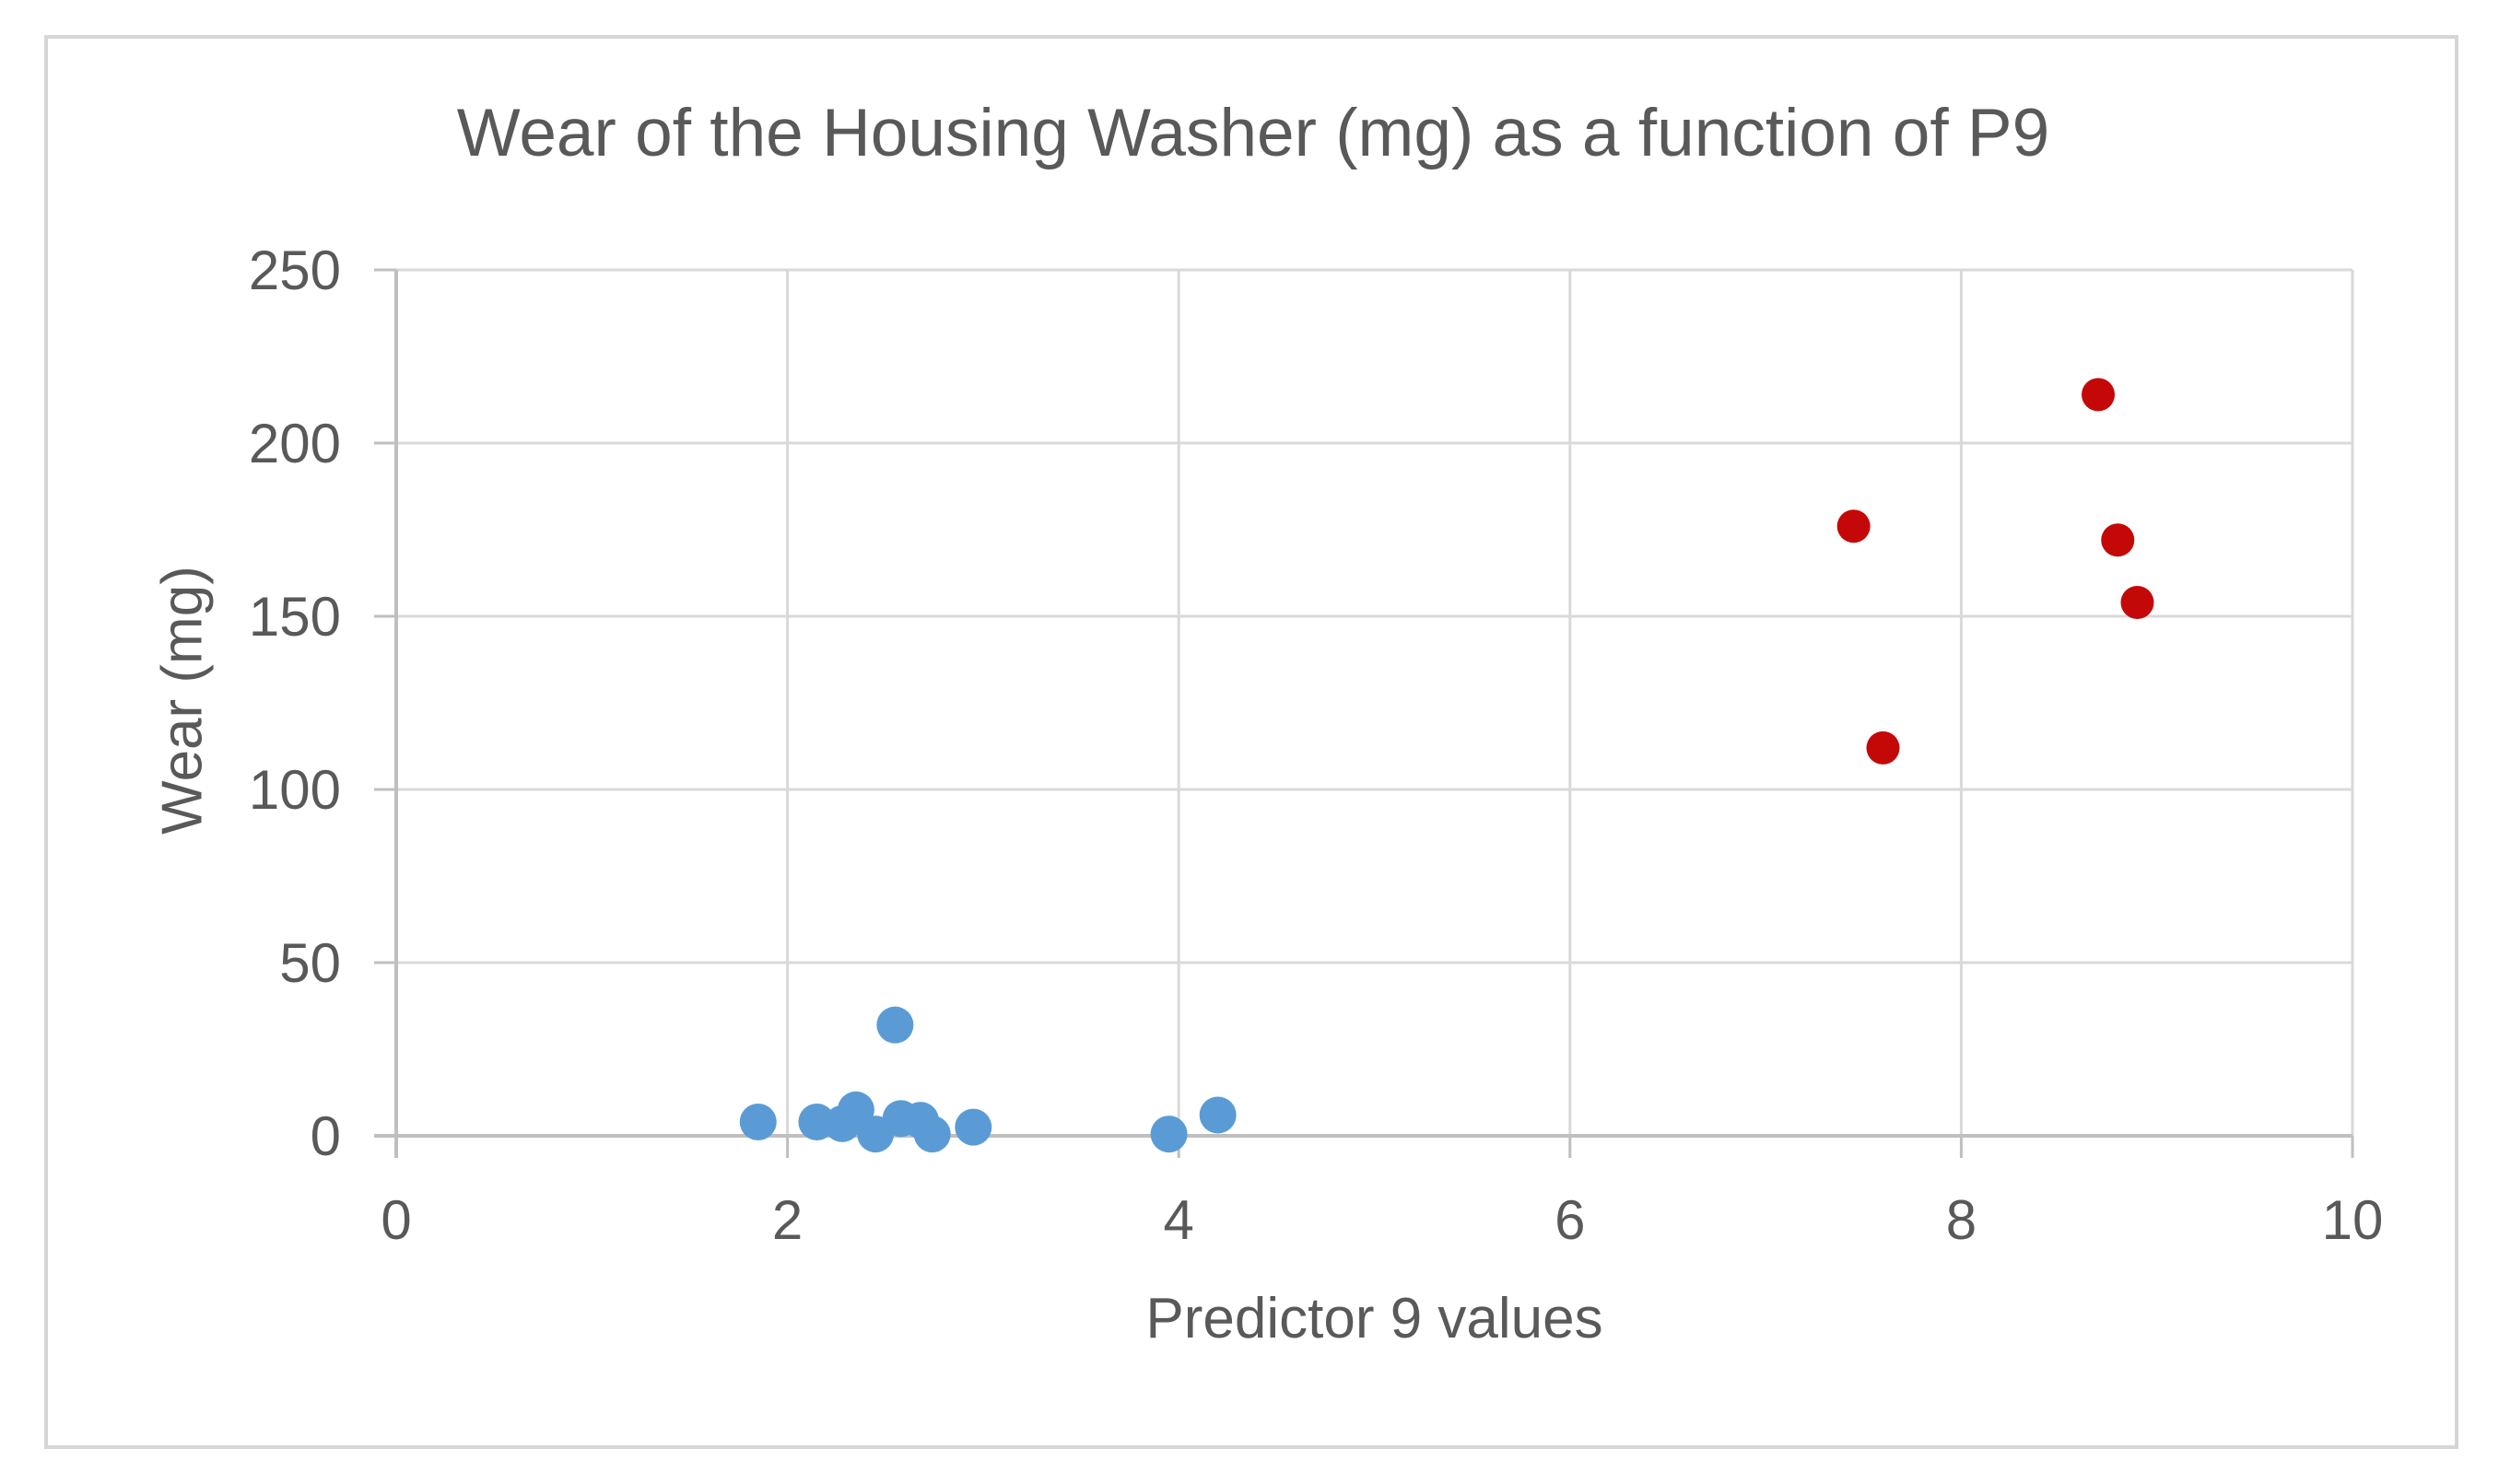 This screenshot has width=2499, height=1484. I want to click on x-tick-label: 4, so click(1179, 1220).